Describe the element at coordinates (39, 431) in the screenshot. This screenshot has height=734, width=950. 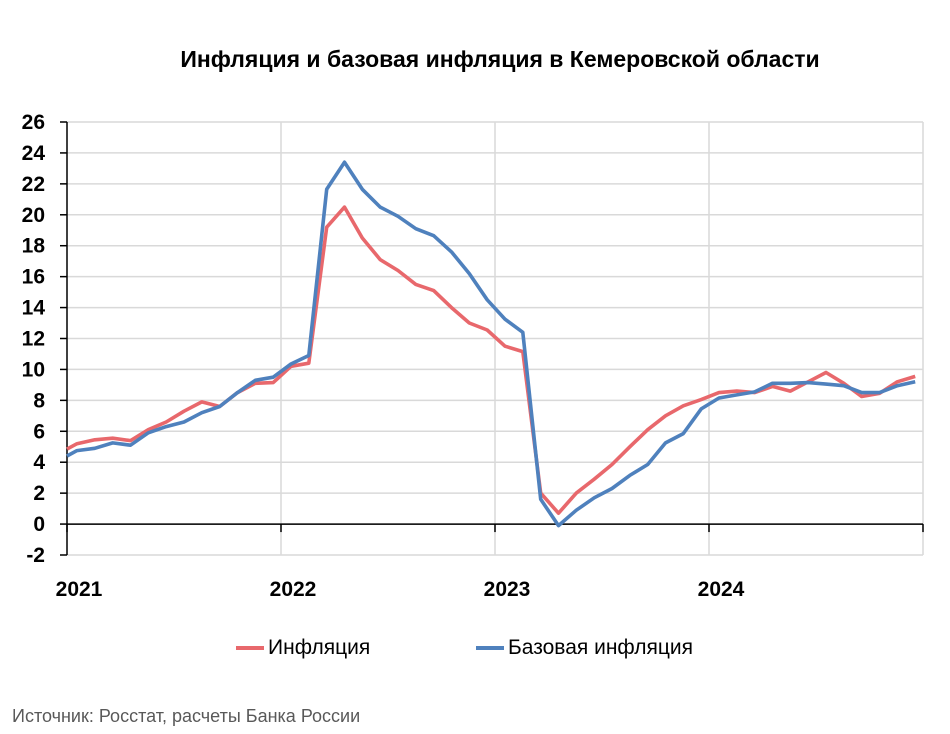
I see `y-tick-label: 6` at that location.